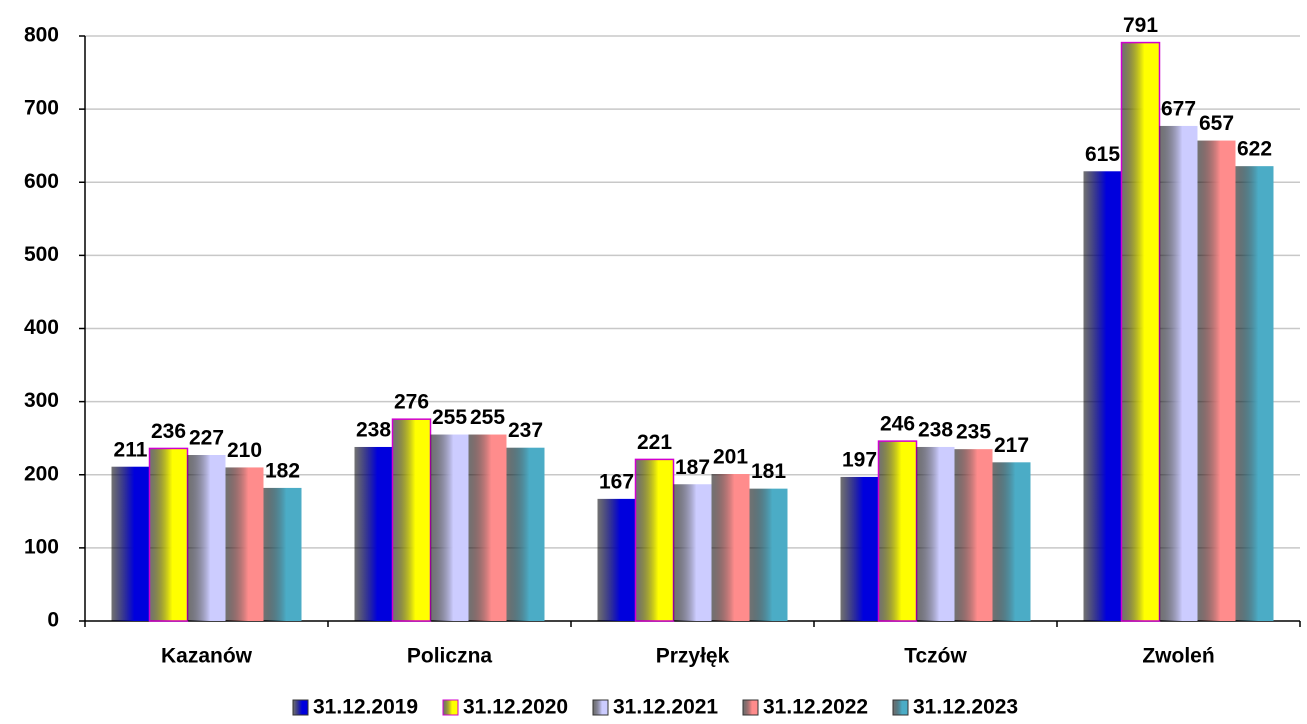 The width and height of the screenshot is (1307, 724). What do you see at coordinates (1140, 25) in the screenshot?
I see `data-label: 791` at bounding box center [1140, 25].